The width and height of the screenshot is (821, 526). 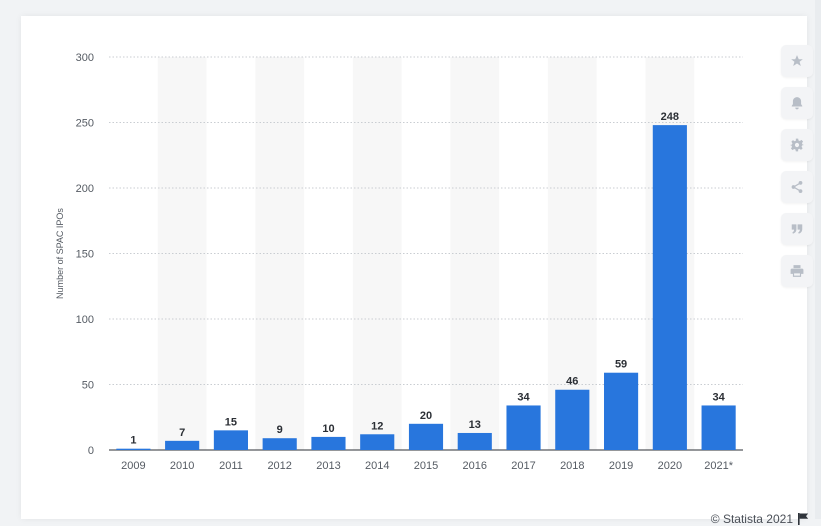 I want to click on chart-toolbar, so click(x=797, y=166).